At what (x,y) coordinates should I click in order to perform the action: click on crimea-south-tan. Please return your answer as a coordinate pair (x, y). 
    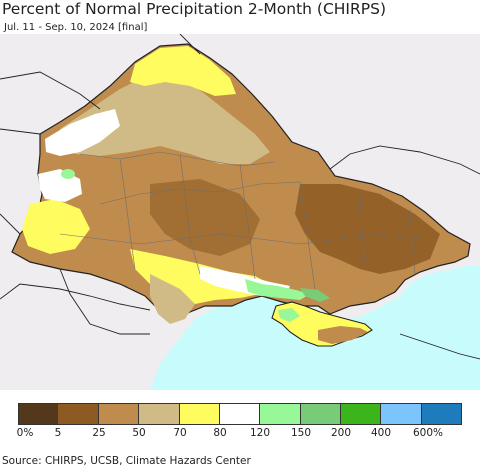
    Looking at the image, I should click on (343, 335).